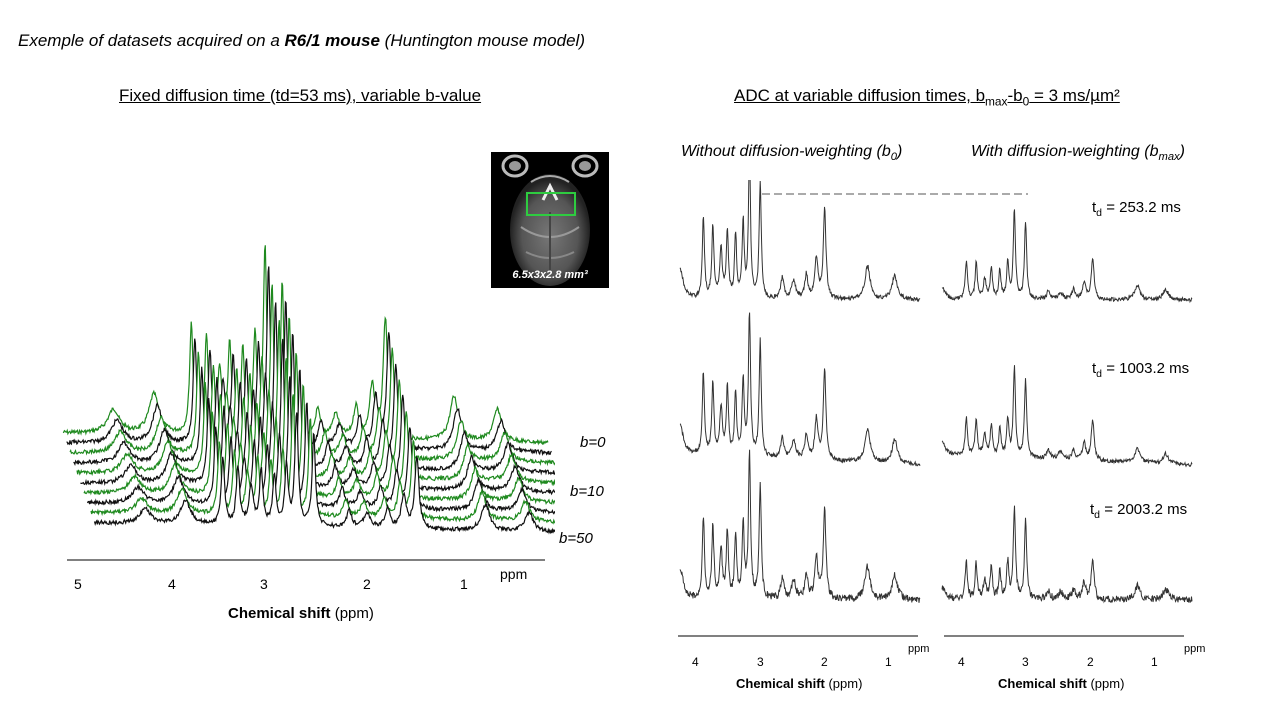 This screenshot has width=1280, height=720. I want to click on left-x-axis-label: Chemical shift (ppm), so click(301, 613).